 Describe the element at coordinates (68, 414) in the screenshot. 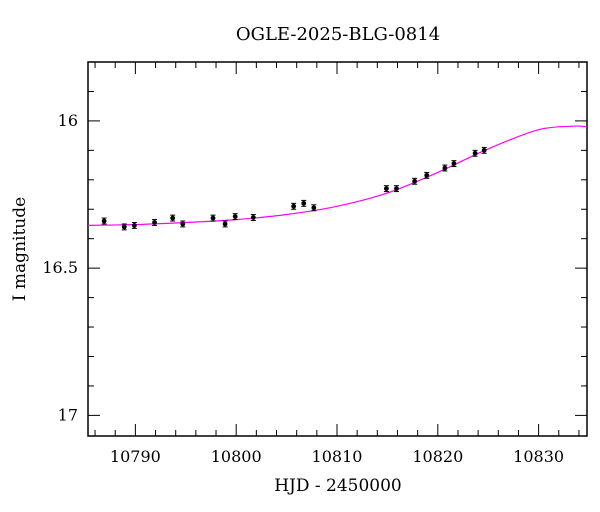

I see `y-tick-label: 17` at that location.